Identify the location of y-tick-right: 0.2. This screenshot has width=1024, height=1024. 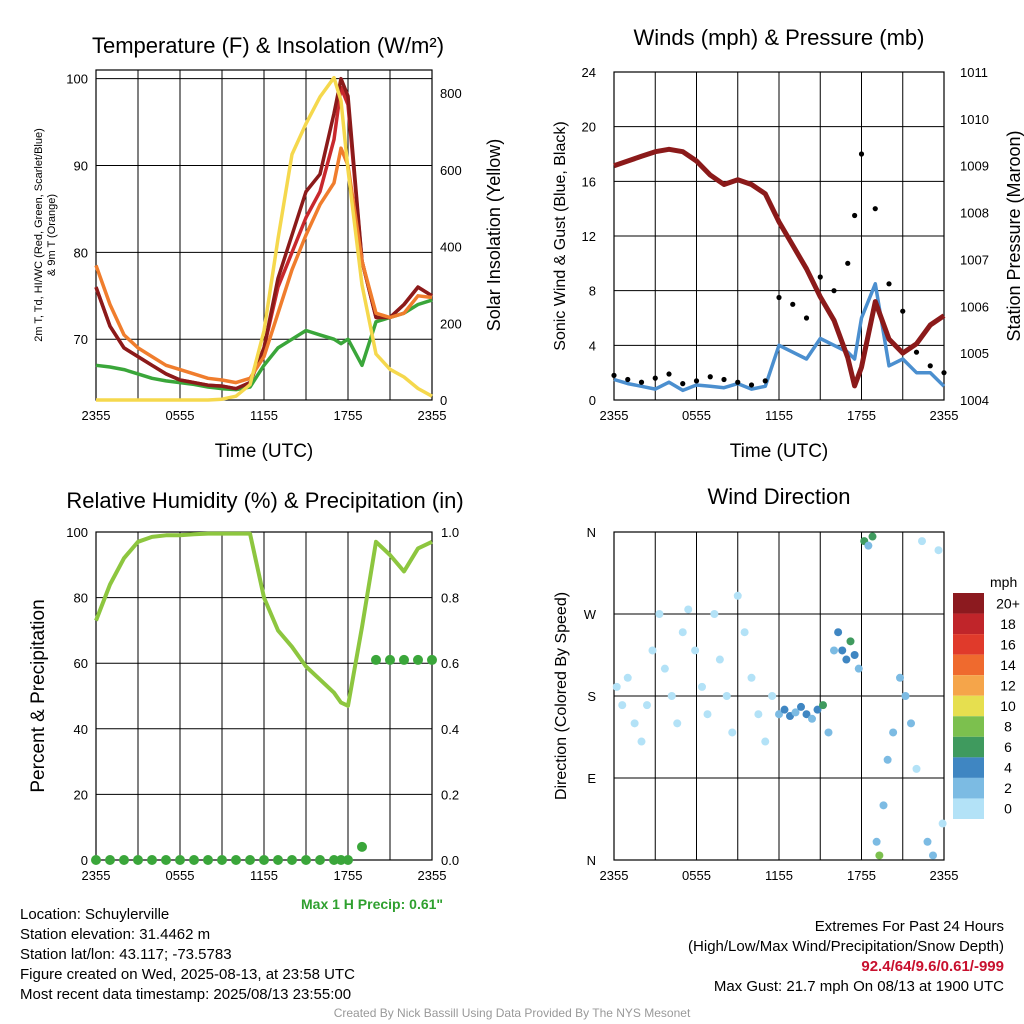
(450, 794).